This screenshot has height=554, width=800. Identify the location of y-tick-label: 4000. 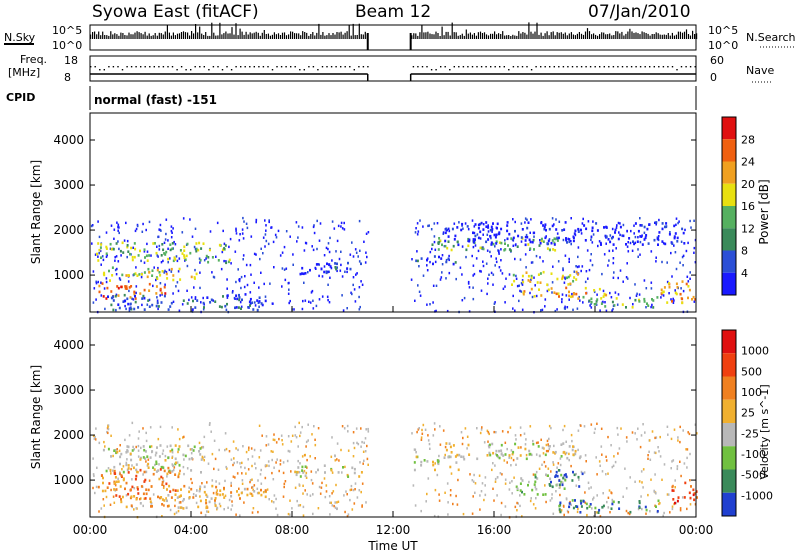
(68, 345).